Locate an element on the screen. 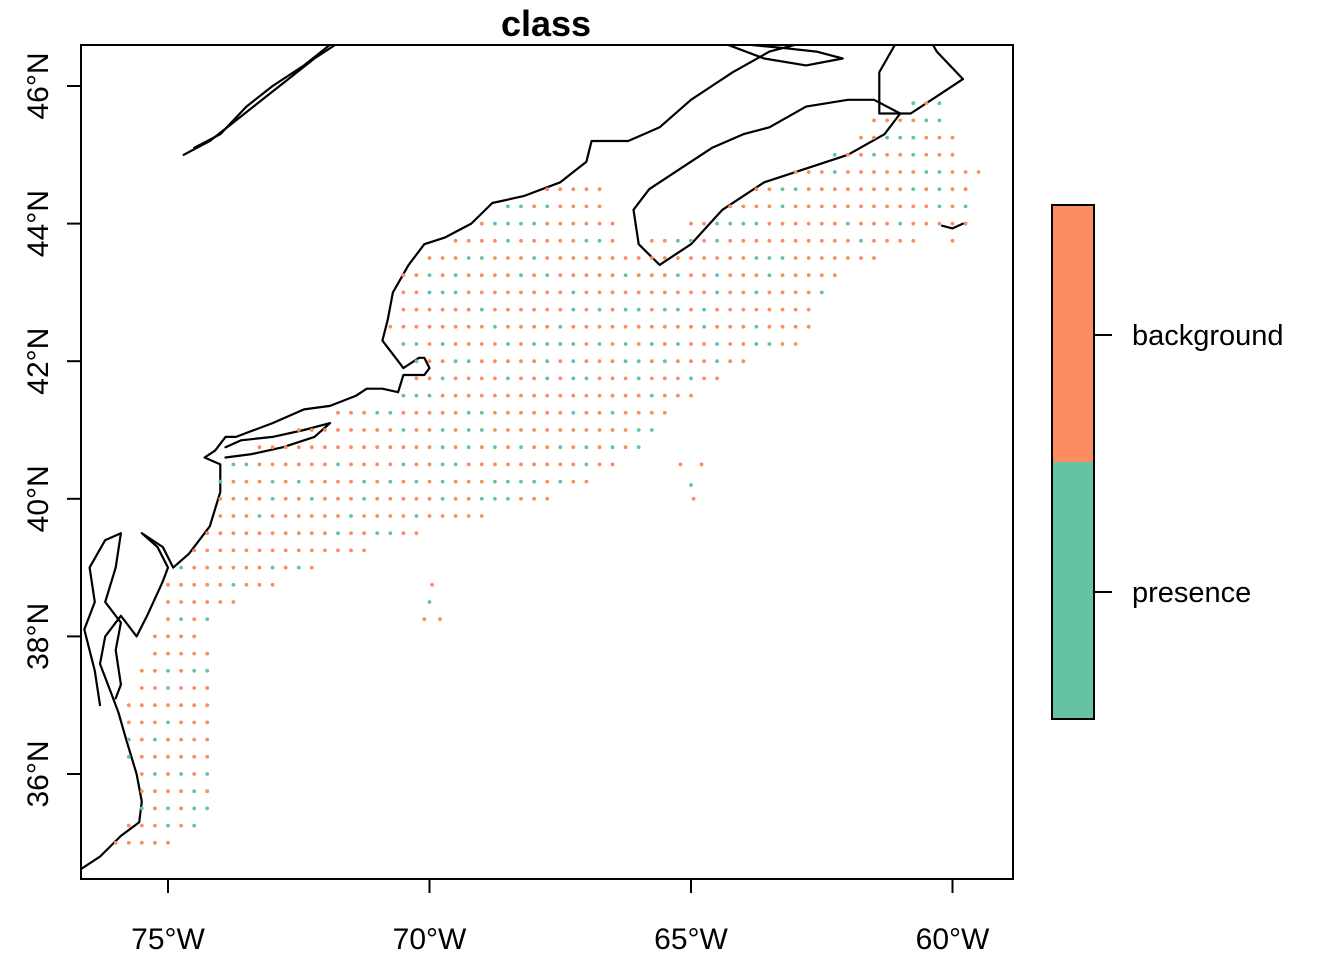 This screenshot has width=1344, height=960. y-tick-label: 42°N is located at coordinates (38, 361).